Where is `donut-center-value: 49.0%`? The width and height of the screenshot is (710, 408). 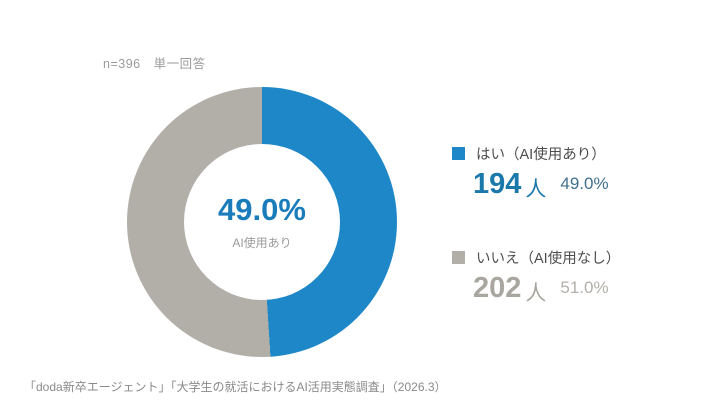 donut-center-value: 49.0% is located at coordinates (262, 210).